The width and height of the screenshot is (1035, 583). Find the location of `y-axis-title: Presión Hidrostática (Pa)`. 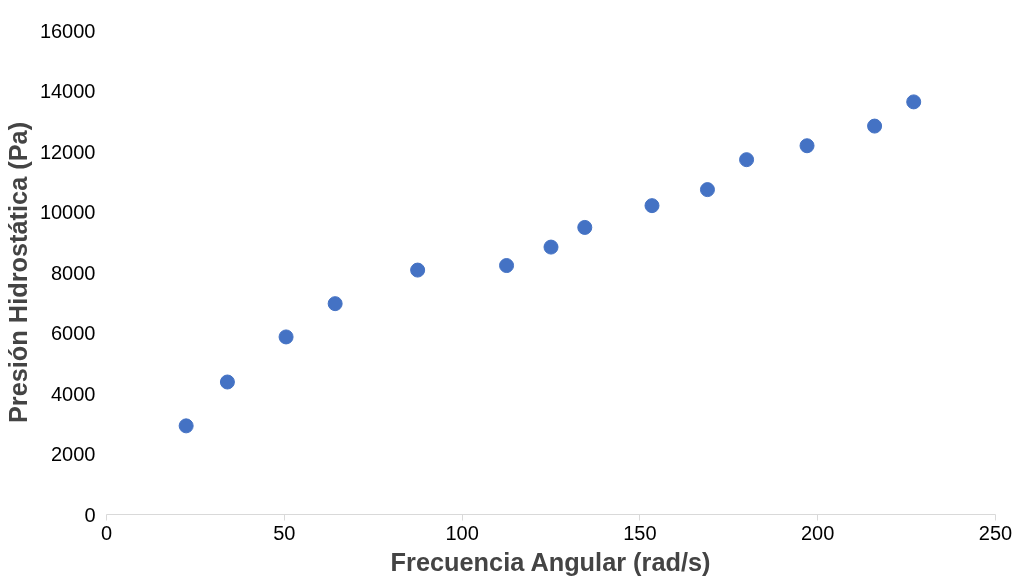

y-axis-title: Presión Hidrostática (Pa) is located at coordinates (17, 272).